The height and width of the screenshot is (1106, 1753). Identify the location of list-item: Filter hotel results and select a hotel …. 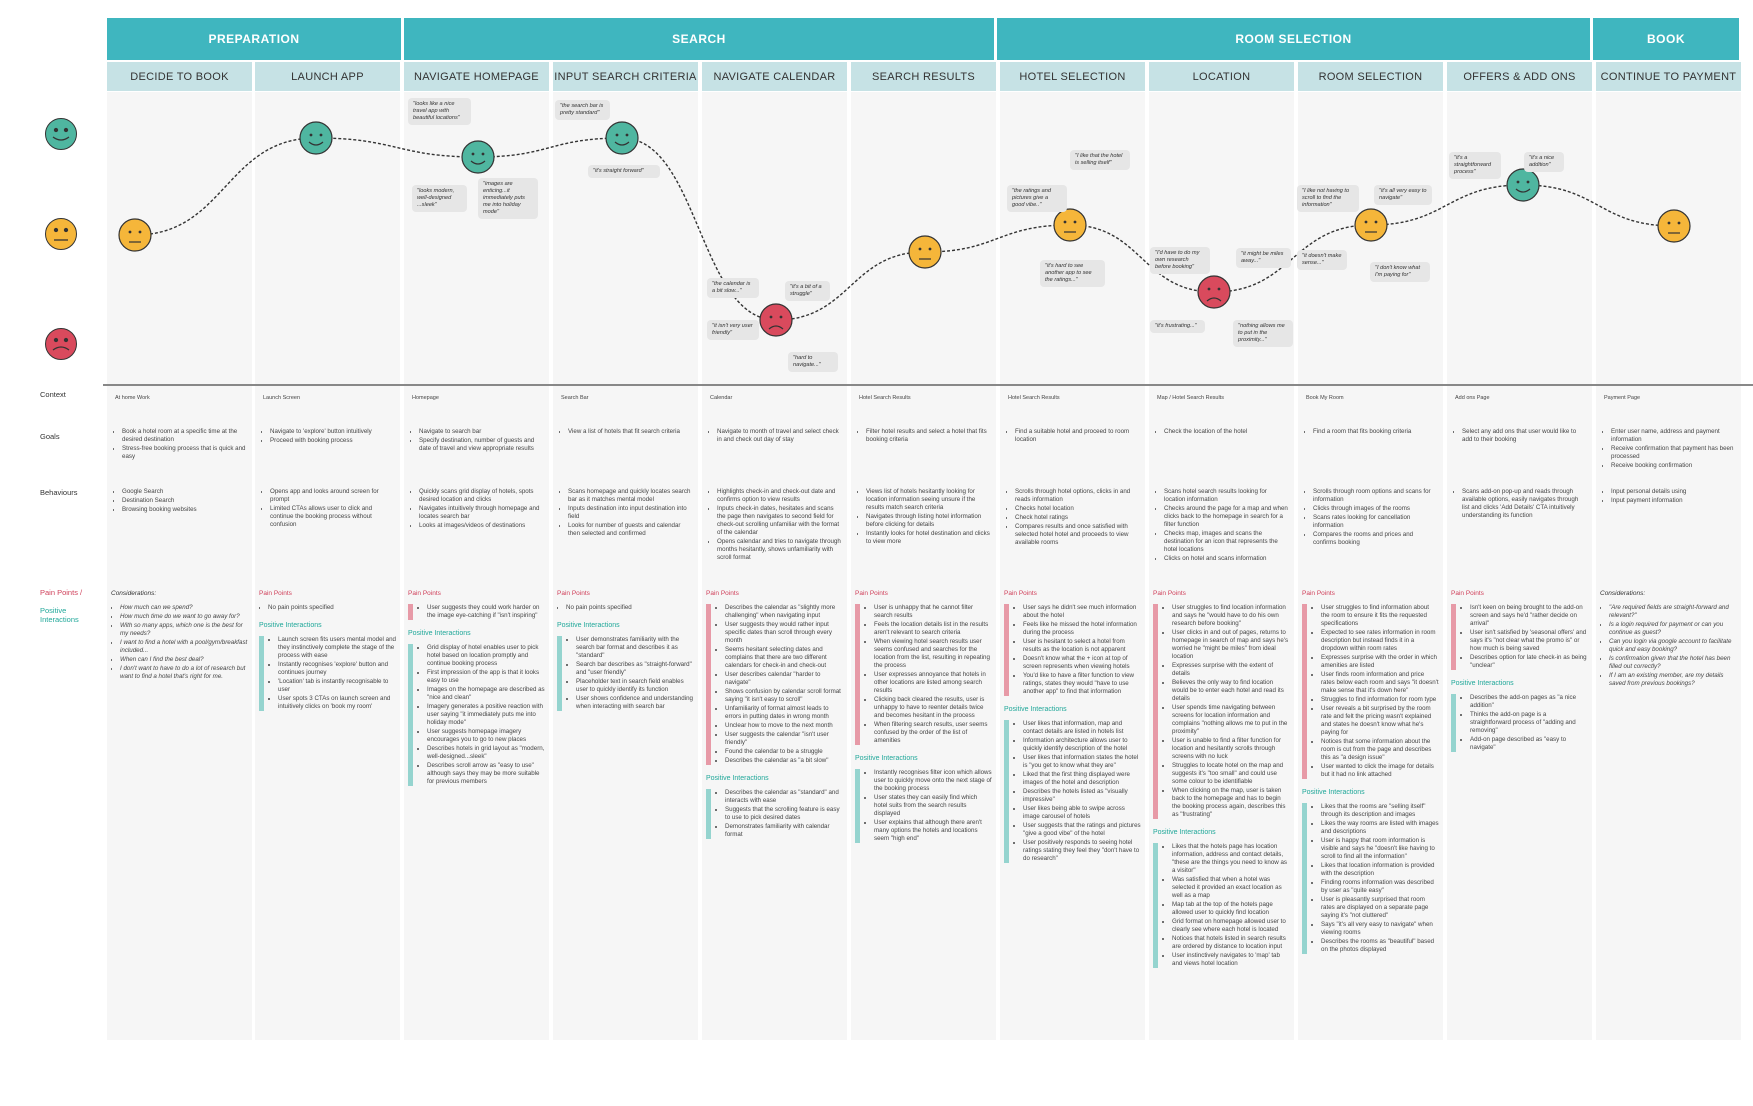
(928, 436).